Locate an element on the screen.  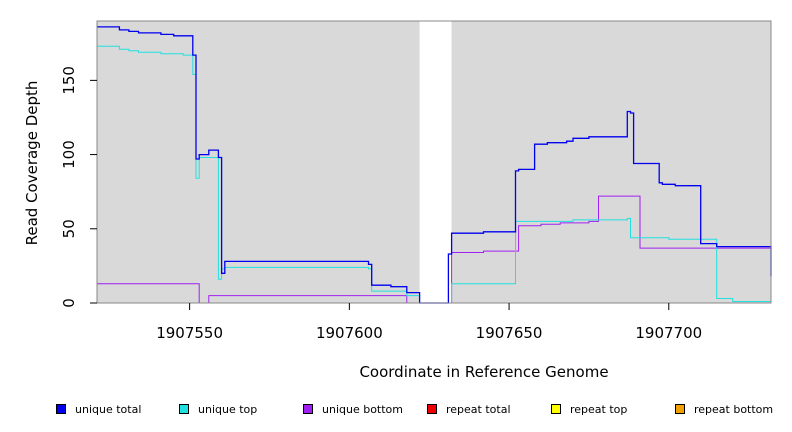
y-axis: 0 50 100 150 is located at coordinates (78, 187).